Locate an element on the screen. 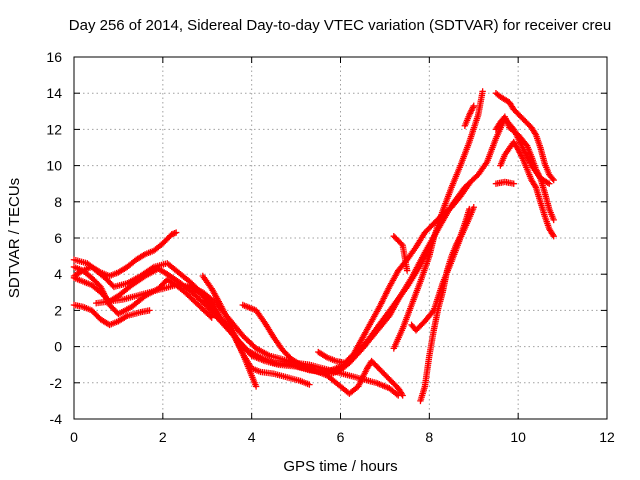 Image resolution: width=640 pixels, height=480 pixels. series-track-n is located at coordinates (445, 305).